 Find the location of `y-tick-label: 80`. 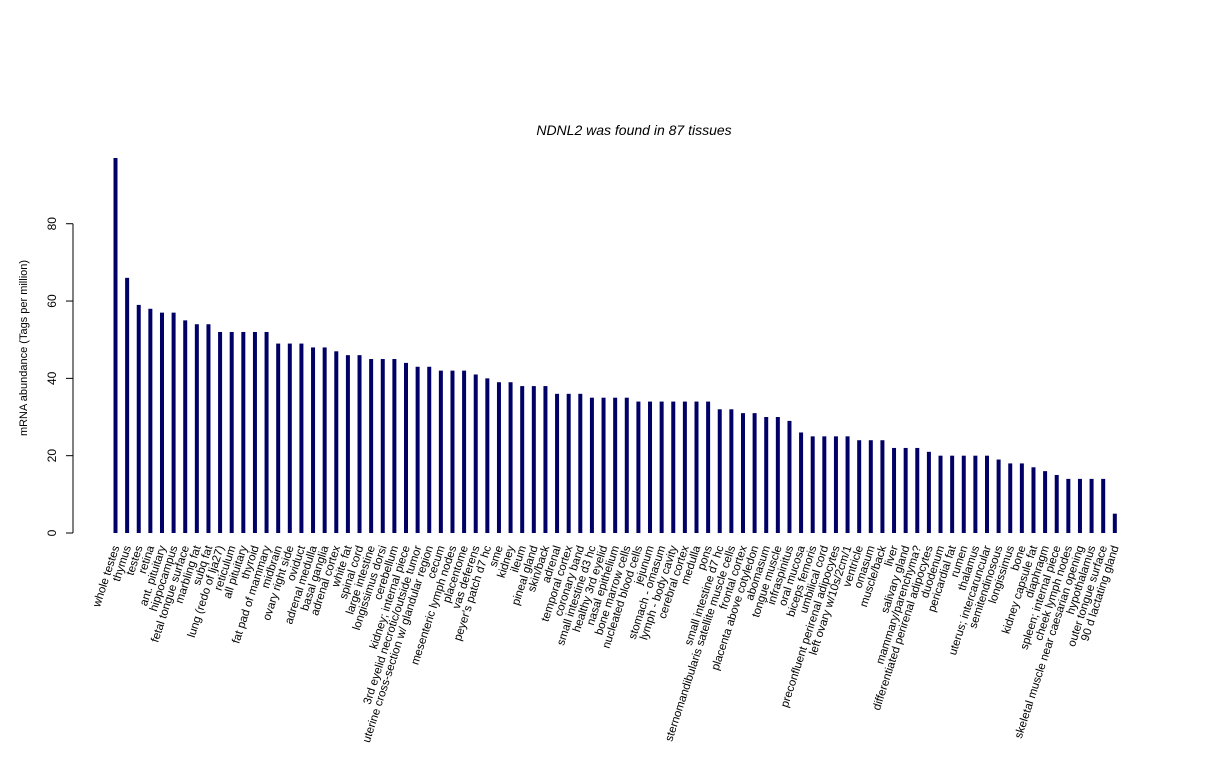

y-tick-label: 80 is located at coordinates (52, 224).